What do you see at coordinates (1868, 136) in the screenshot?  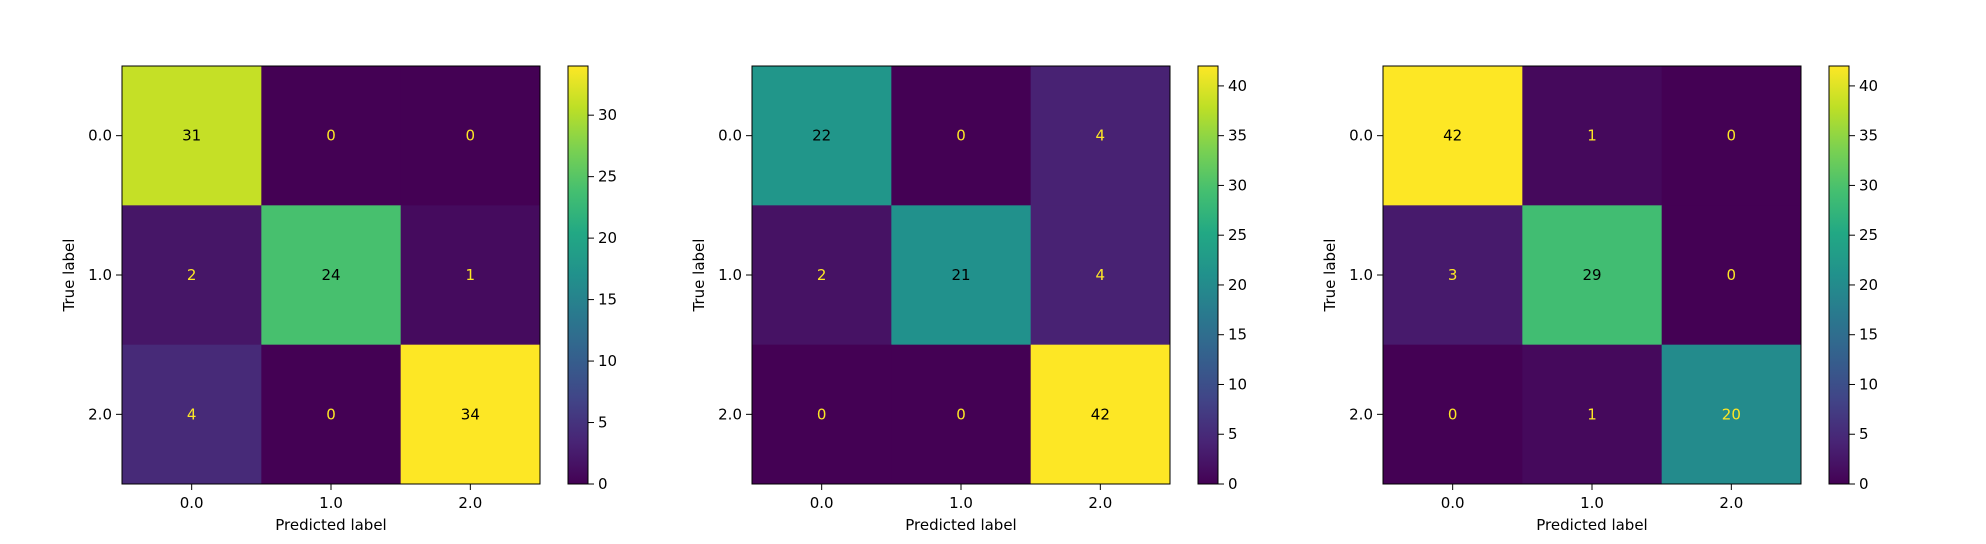 I see `colorbar-tick-label: 35` at bounding box center [1868, 136].